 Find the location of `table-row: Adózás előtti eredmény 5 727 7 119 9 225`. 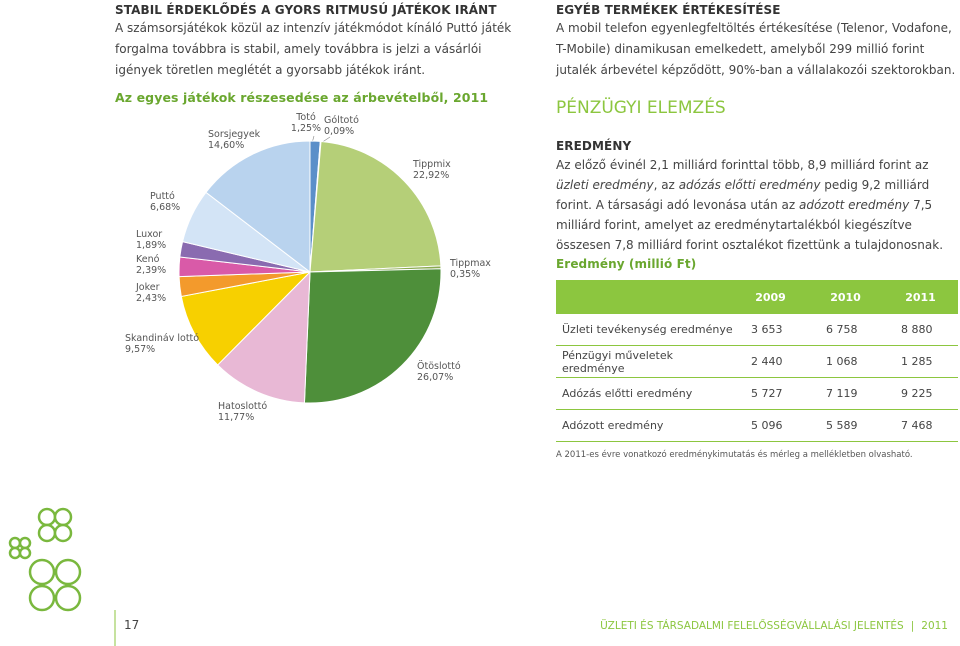

table-row: Adózás előtti eredmény 5 727 7 119 9 225 is located at coordinates (757, 393).